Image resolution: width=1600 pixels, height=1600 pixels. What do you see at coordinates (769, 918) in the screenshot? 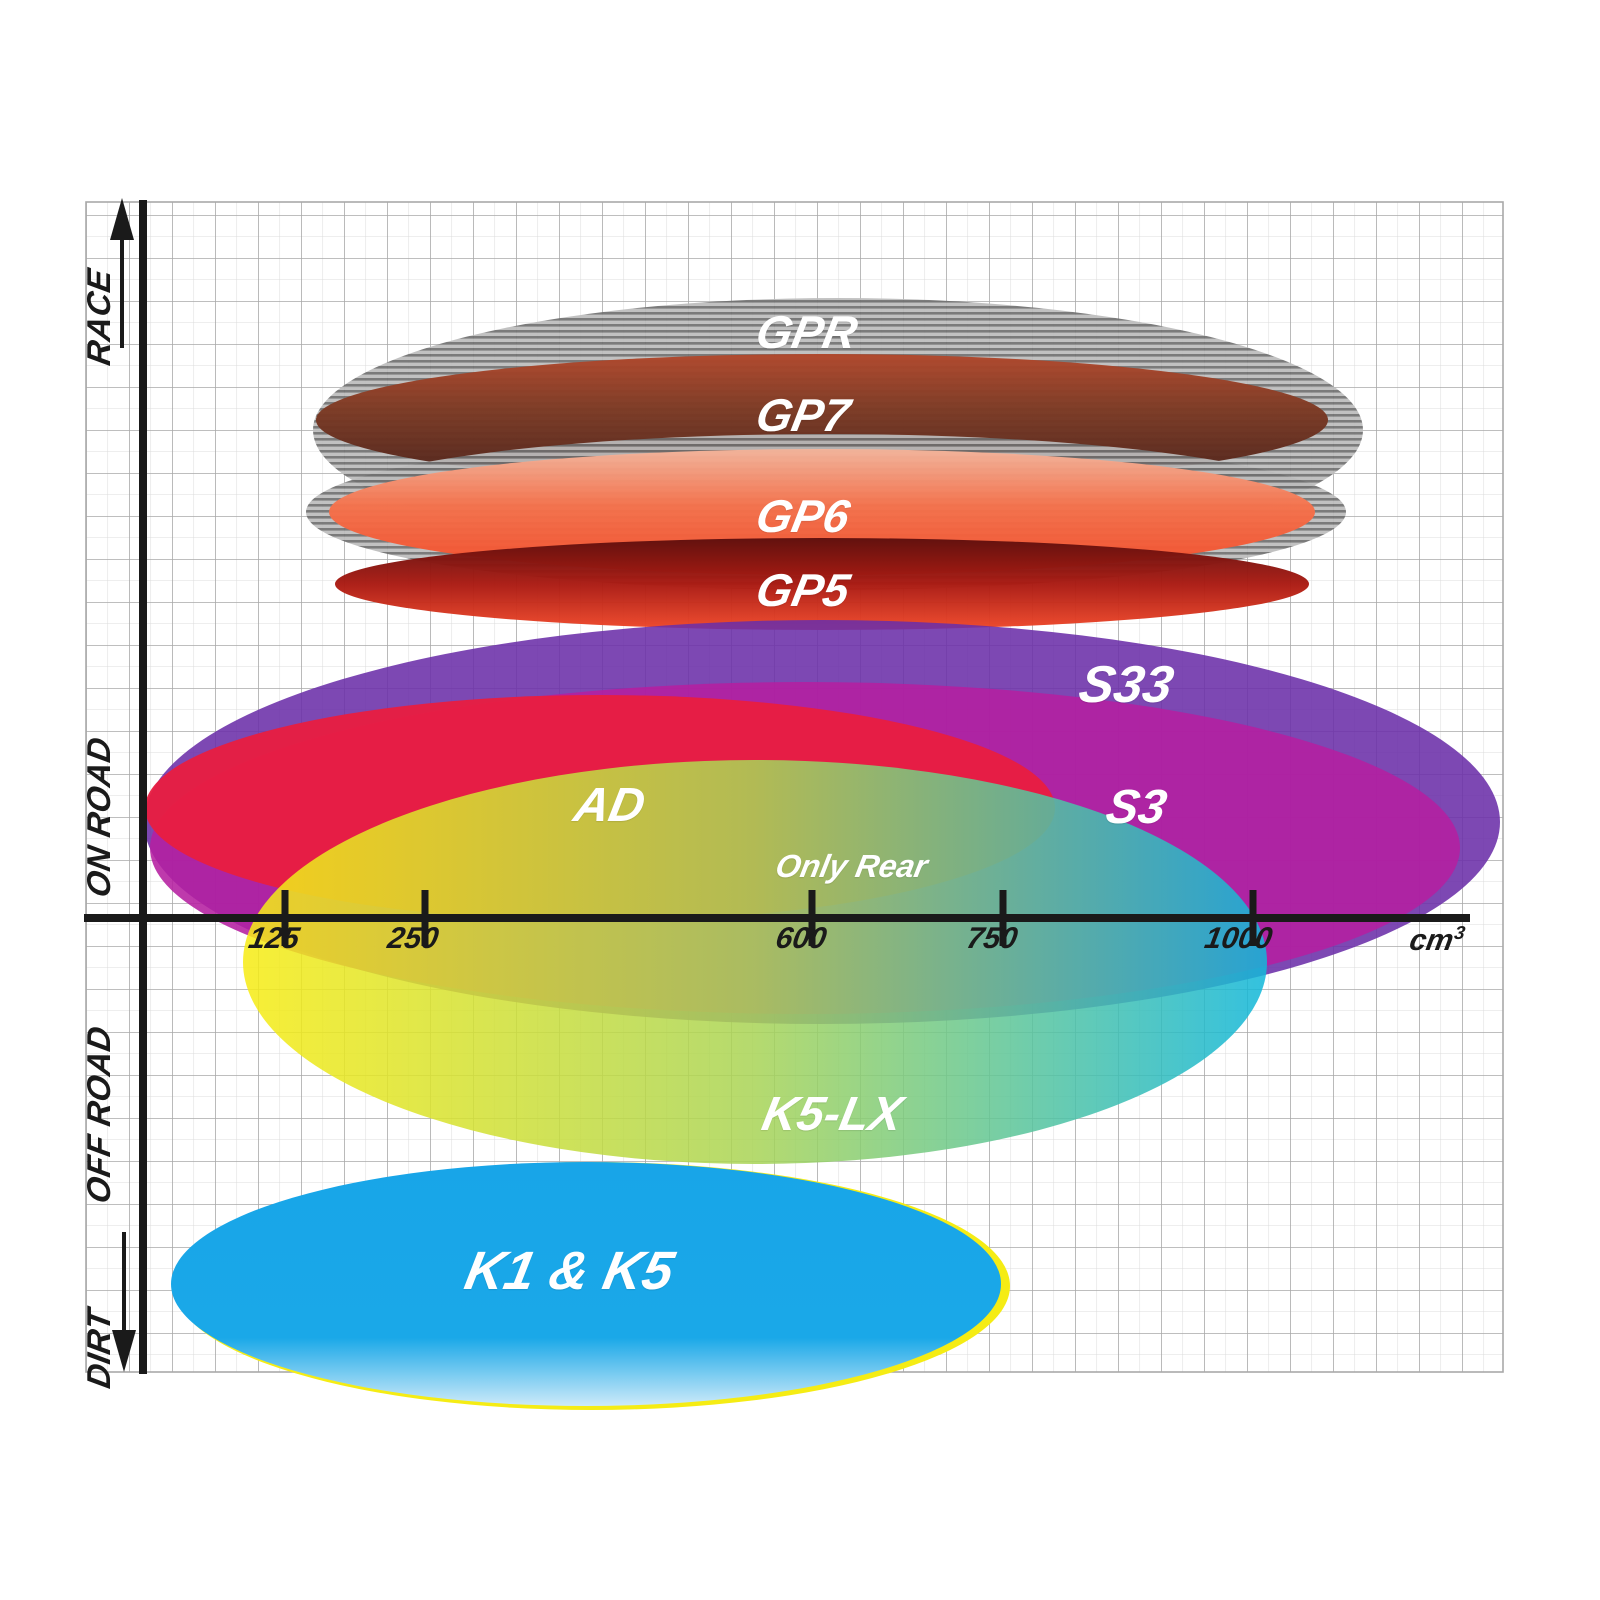
I see `x-axis-ticks` at bounding box center [769, 918].